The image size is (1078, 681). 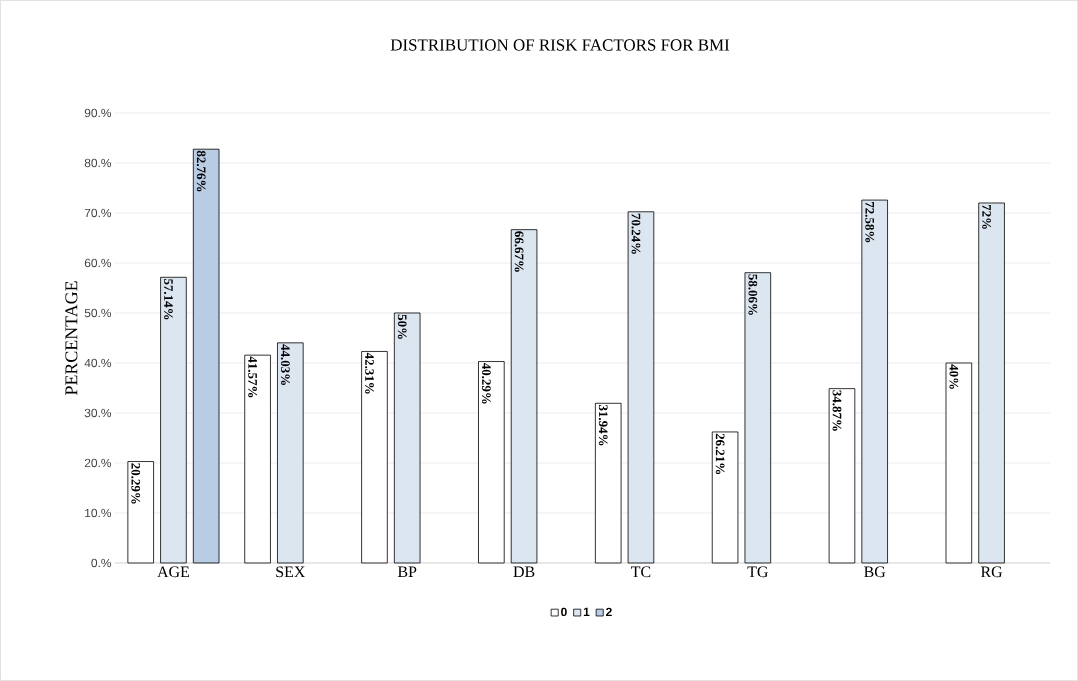 What do you see at coordinates (173, 572) in the screenshot?
I see `x-tick-label: AGE` at bounding box center [173, 572].